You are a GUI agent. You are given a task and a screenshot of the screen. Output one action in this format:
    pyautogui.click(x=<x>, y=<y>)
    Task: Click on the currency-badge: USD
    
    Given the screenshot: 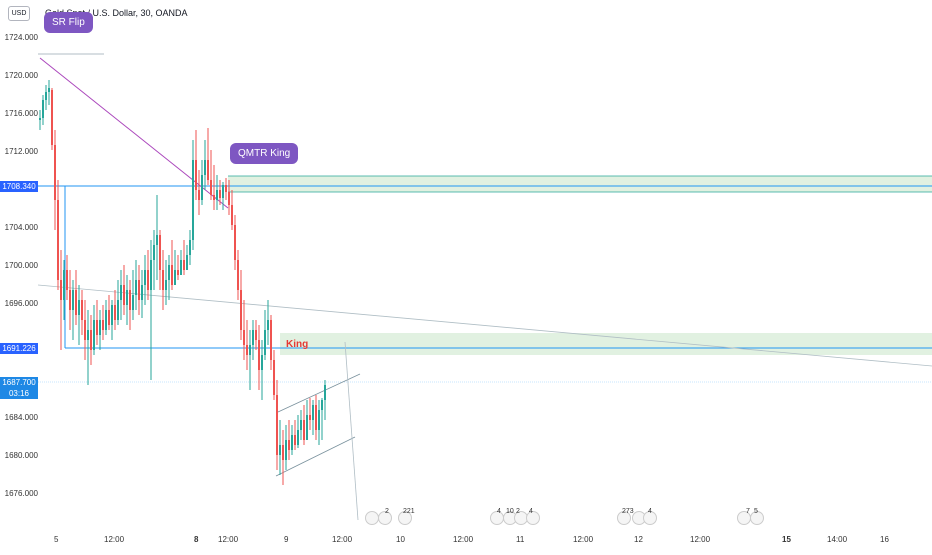 What is the action you would take?
    pyautogui.click(x=19, y=13)
    